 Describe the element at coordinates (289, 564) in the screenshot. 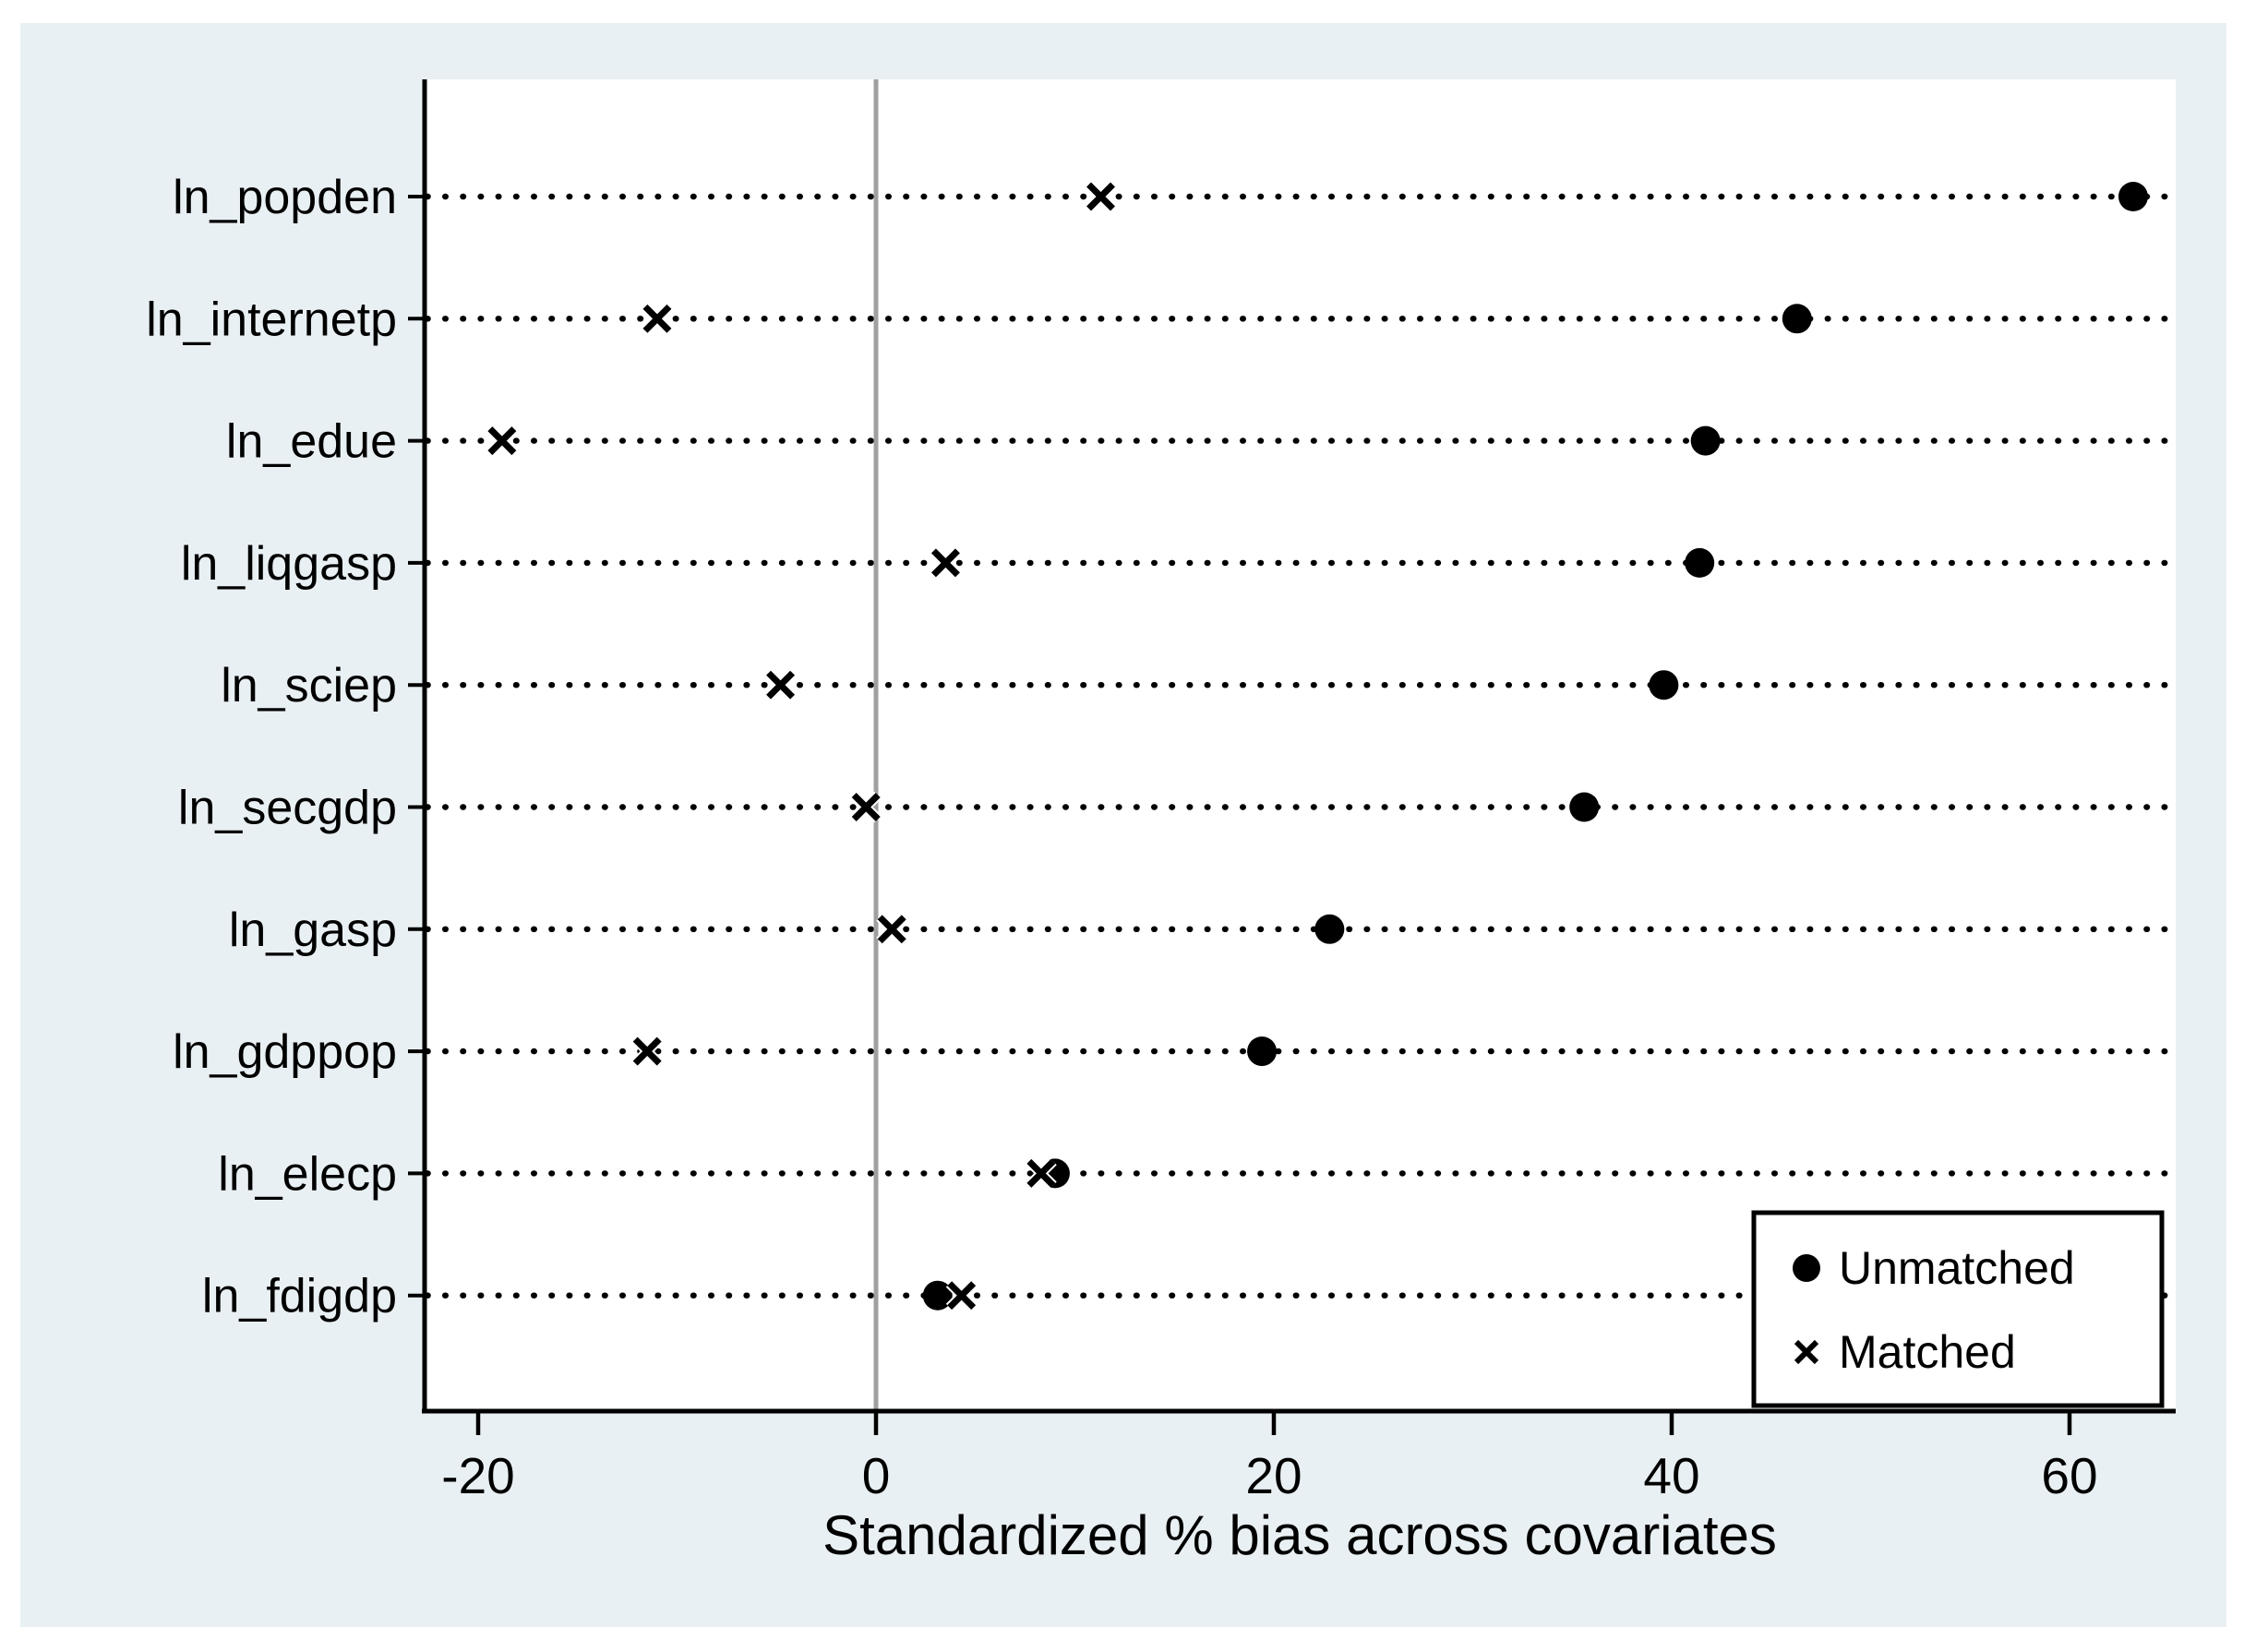

I see `category-label: ln_liqgasp` at that location.